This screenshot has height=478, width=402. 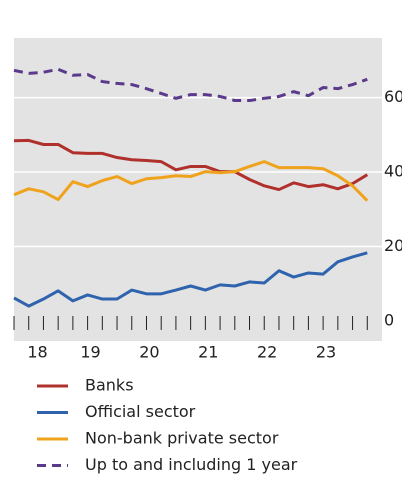 I want to click on legend-label: Official sector, so click(x=140, y=411).